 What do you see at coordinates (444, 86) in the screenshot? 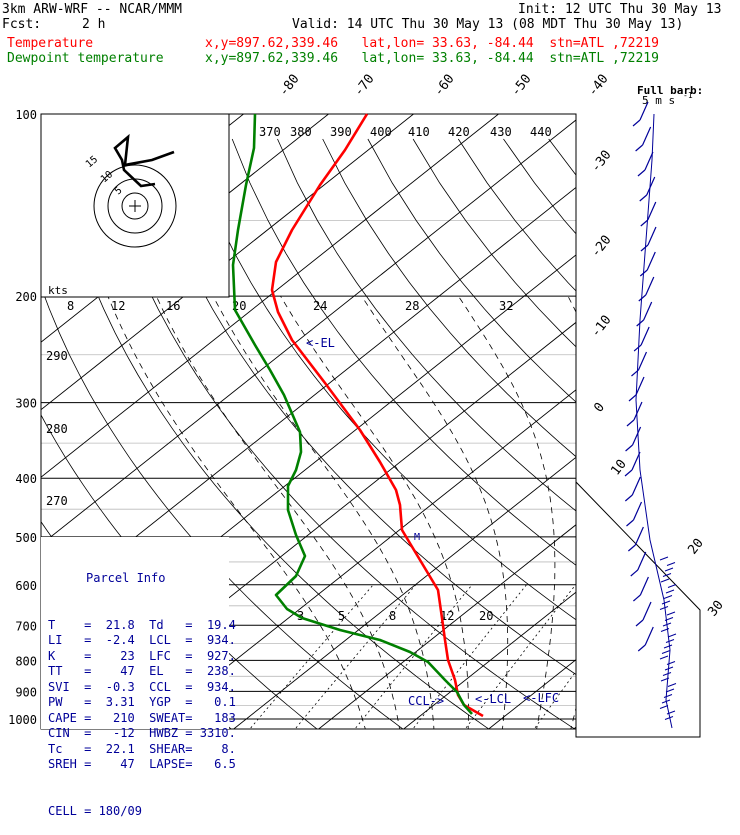
I see `isotherm-label: -60` at bounding box center [444, 86].